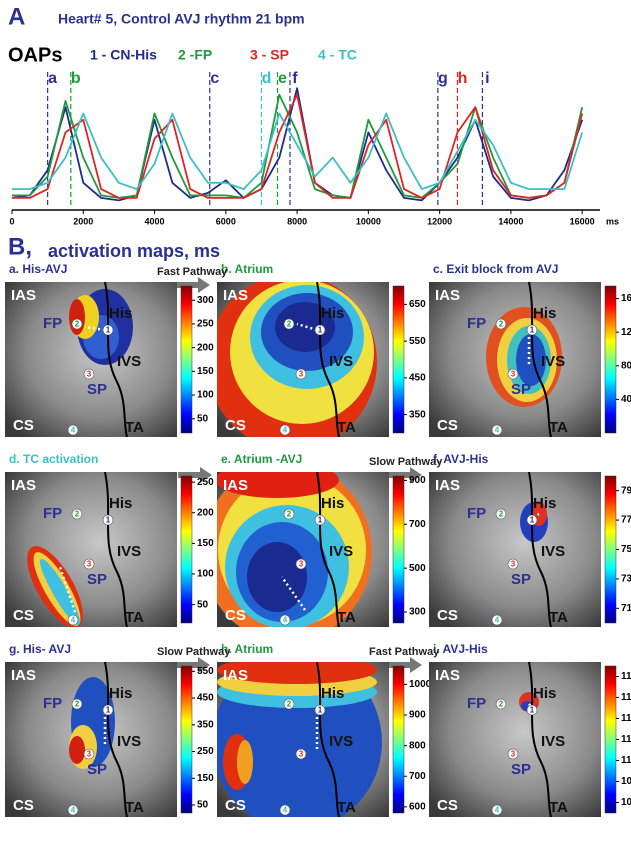 This screenshot has width=631, height=841. I want to click on colorbar-tick-label: 1090, so click(626, 781).